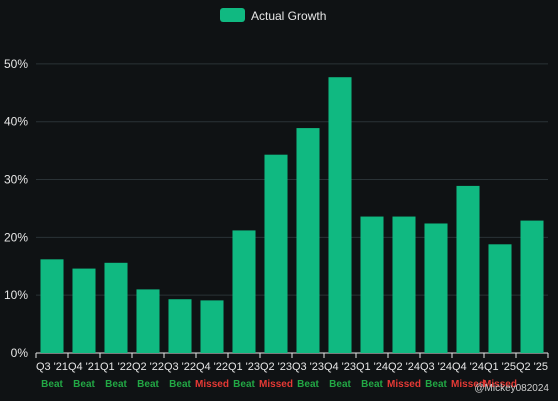 The width and height of the screenshot is (558, 401). Describe the element at coordinates (532, 367) in the screenshot. I see `x-tick-label: Q2 '25` at that location.